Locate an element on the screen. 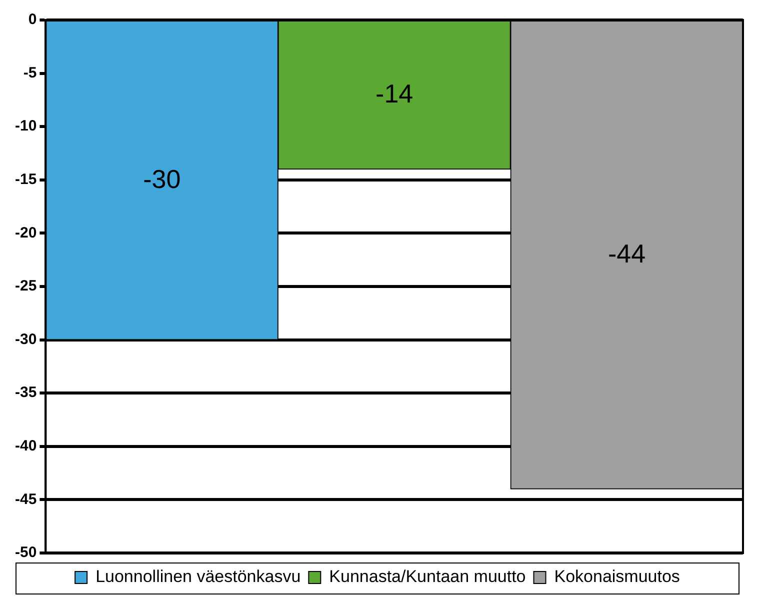 This screenshot has height=608, width=761. data-label: -14 is located at coordinates (395, 93).